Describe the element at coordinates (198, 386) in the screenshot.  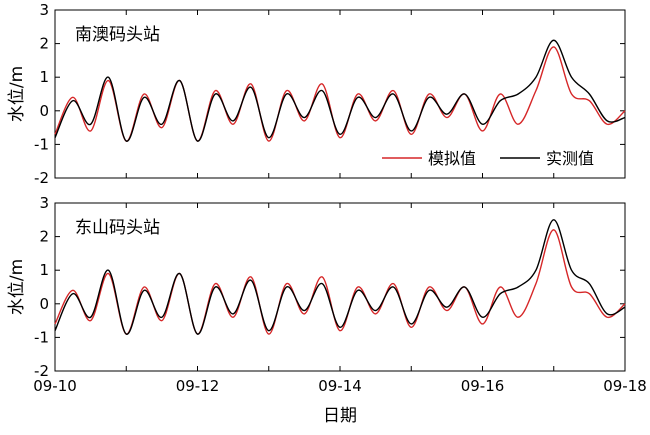
I see `x-tick-label: 09-12` at that location.